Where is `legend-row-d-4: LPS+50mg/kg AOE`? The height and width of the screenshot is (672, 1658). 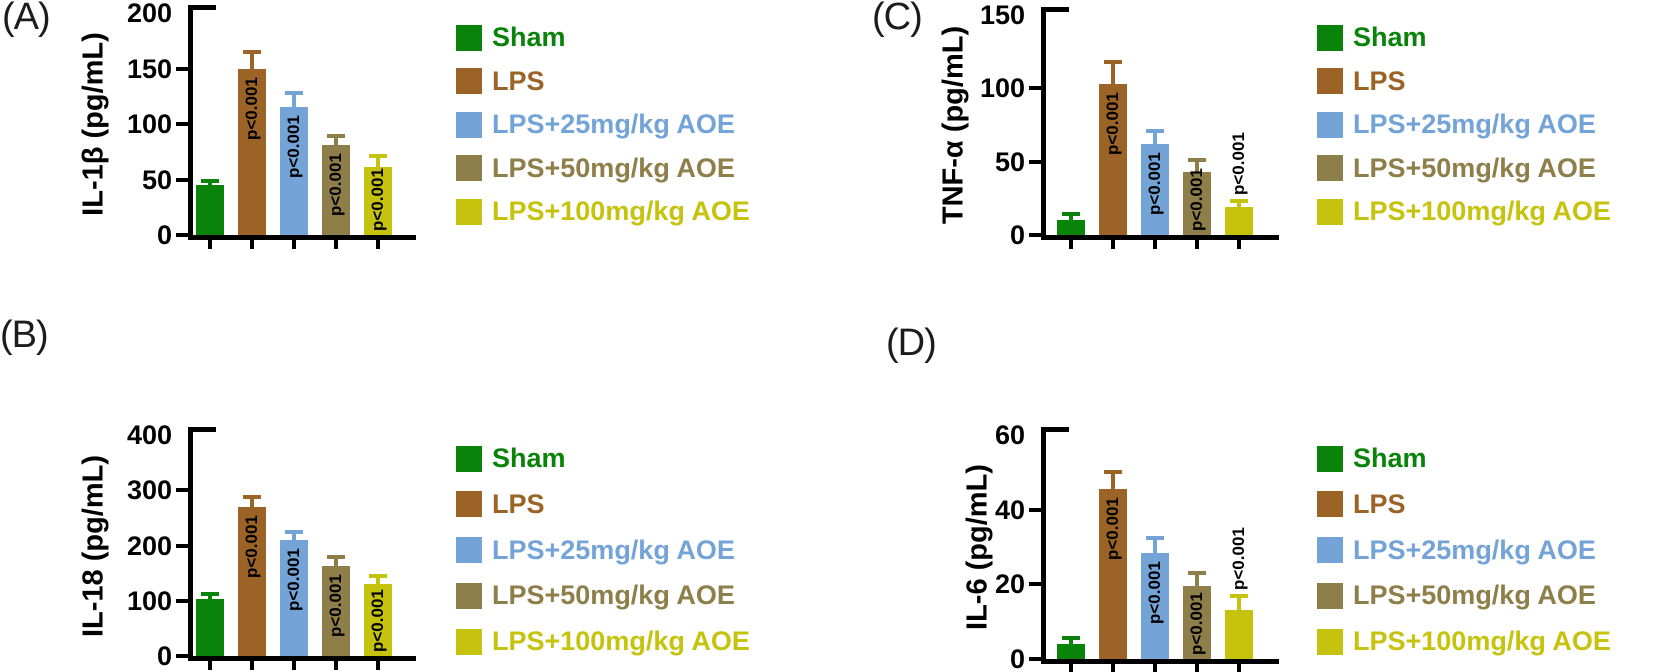
legend-row-d-4: LPS+50mg/kg AOE is located at coordinates (1456, 595).